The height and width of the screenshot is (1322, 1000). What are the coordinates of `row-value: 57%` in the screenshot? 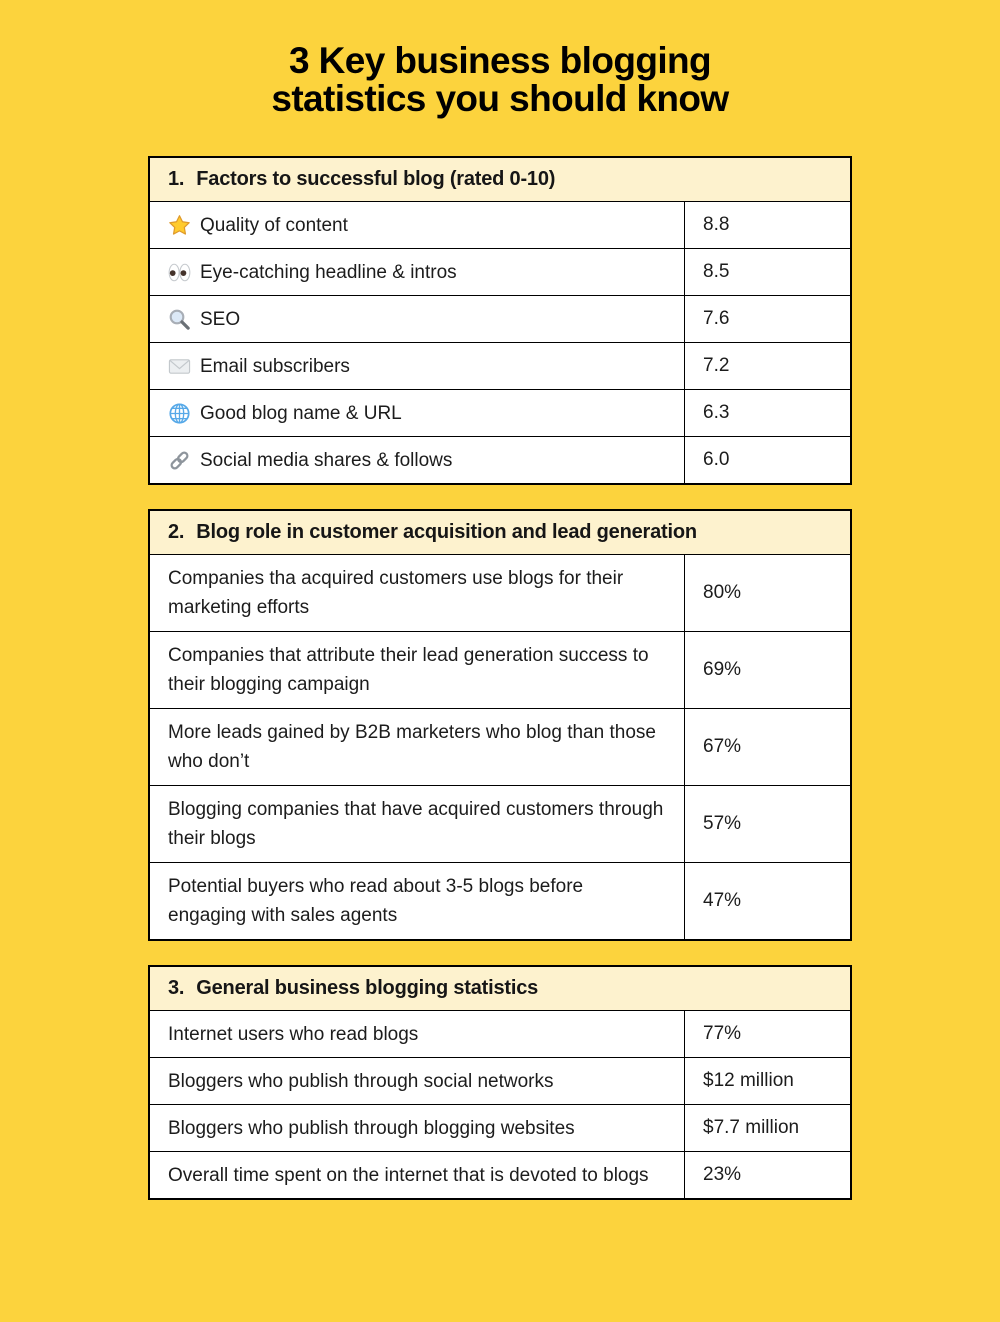 It's located at (767, 824).